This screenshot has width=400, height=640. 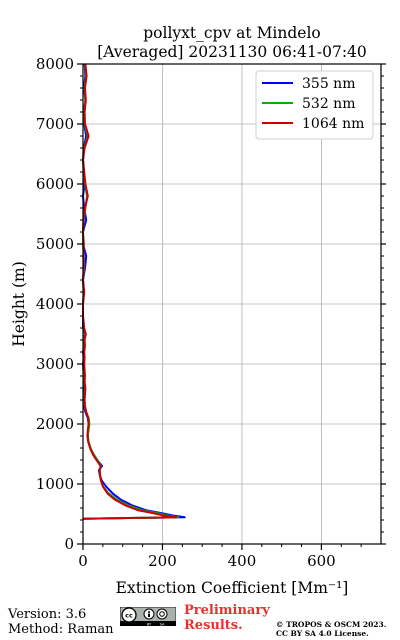 I want to click on y-tick-label: 4000, so click(x=55, y=304).